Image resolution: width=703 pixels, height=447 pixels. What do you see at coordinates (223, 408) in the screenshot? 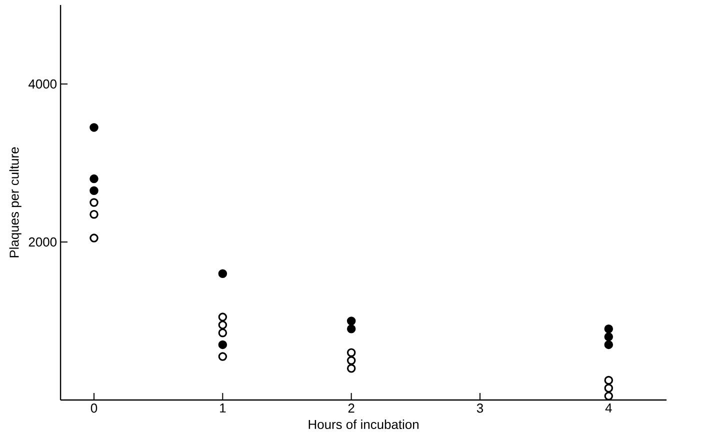
I see `x-tick-label: 1` at bounding box center [223, 408].